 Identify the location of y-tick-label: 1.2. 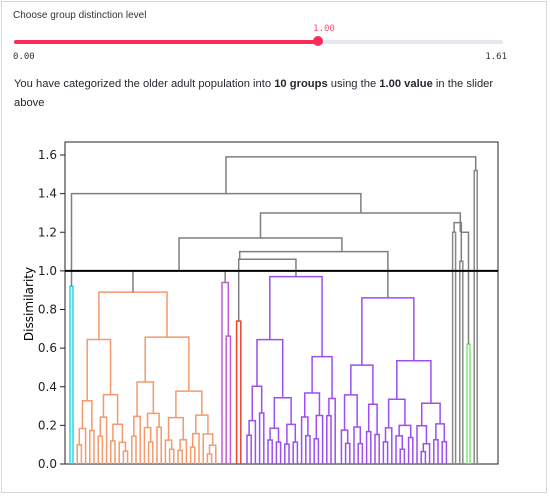
(47, 232).